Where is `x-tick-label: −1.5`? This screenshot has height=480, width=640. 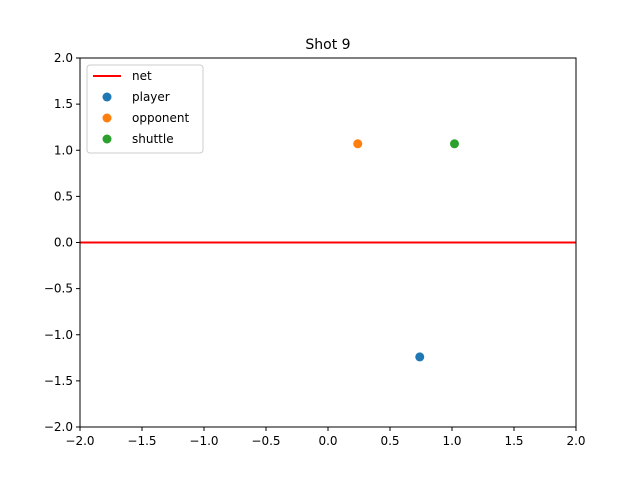 x-tick-label: −1.5 is located at coordinates (141, 441).